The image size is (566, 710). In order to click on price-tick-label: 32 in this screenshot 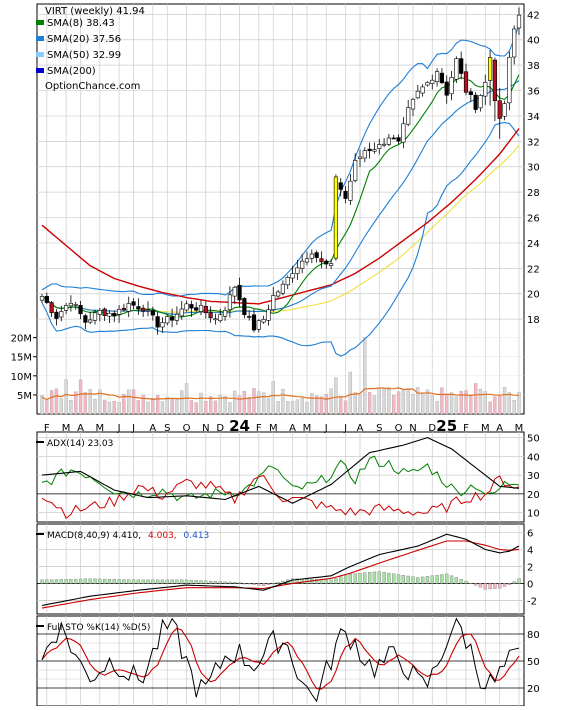, I will do `click(533, 142)`.